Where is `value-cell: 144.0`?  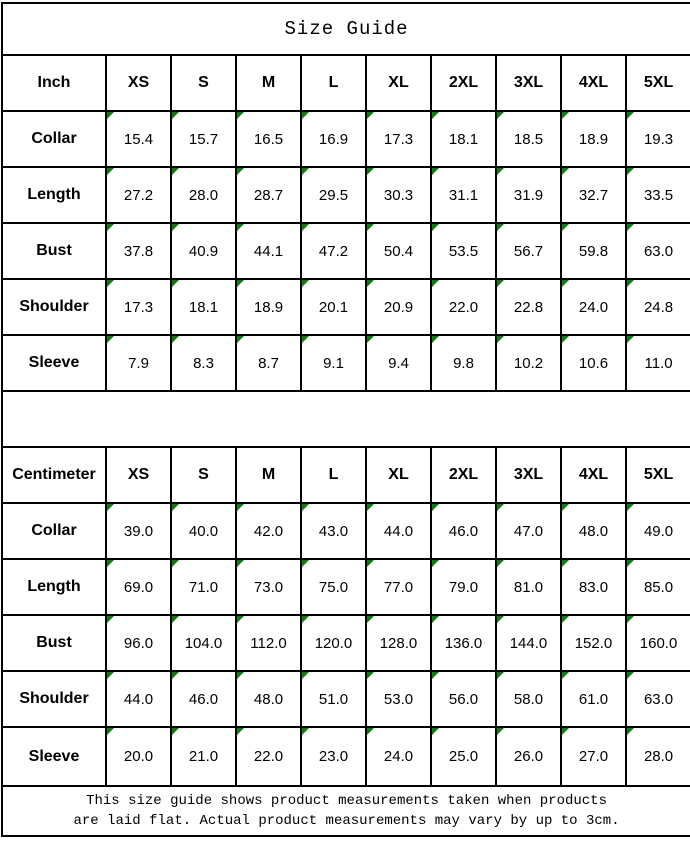 value-cell: 144.0 is located at coordinates (528, 643).